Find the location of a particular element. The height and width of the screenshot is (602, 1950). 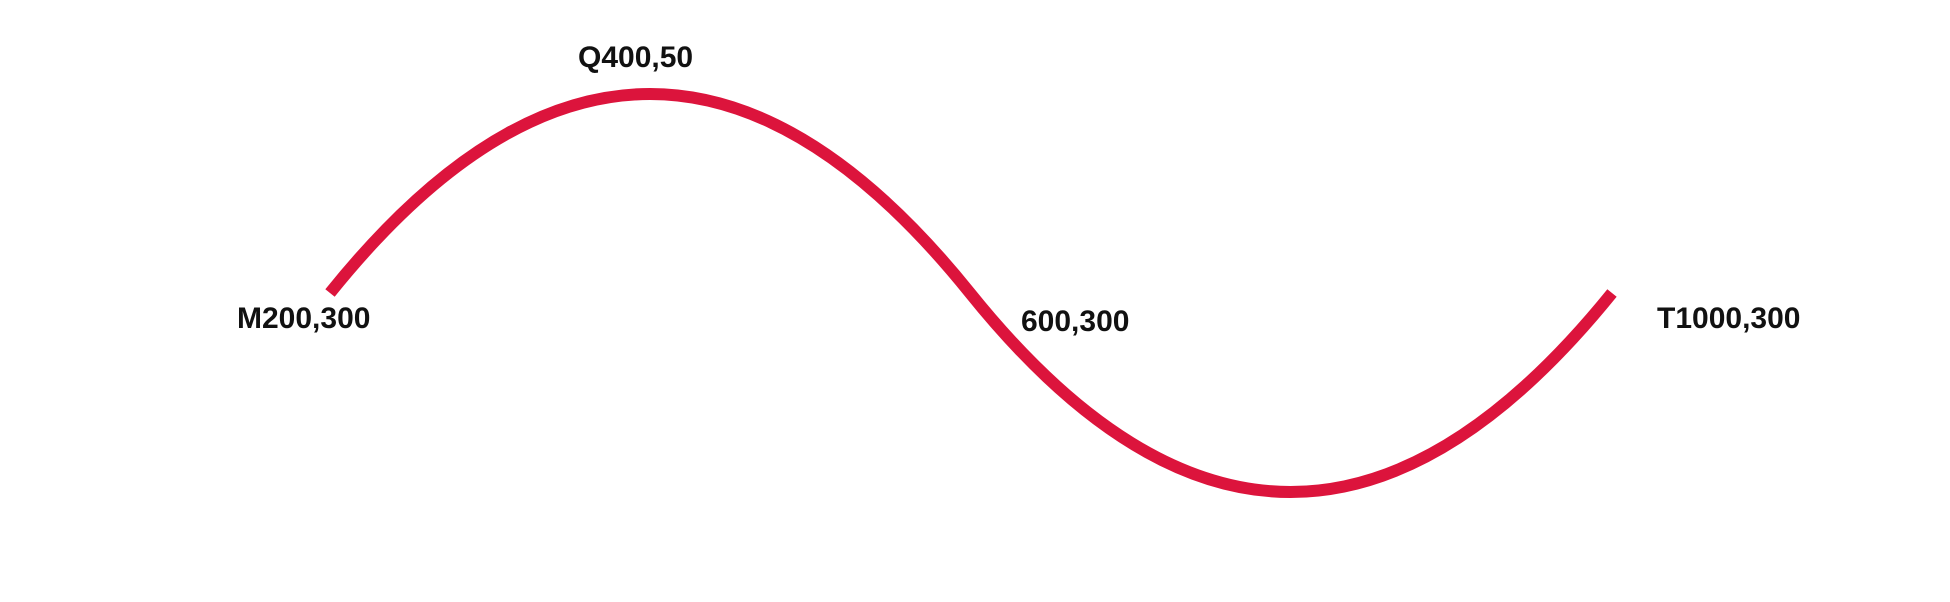

label-control-point: Q400,50 is located at coordinates (635, 57).